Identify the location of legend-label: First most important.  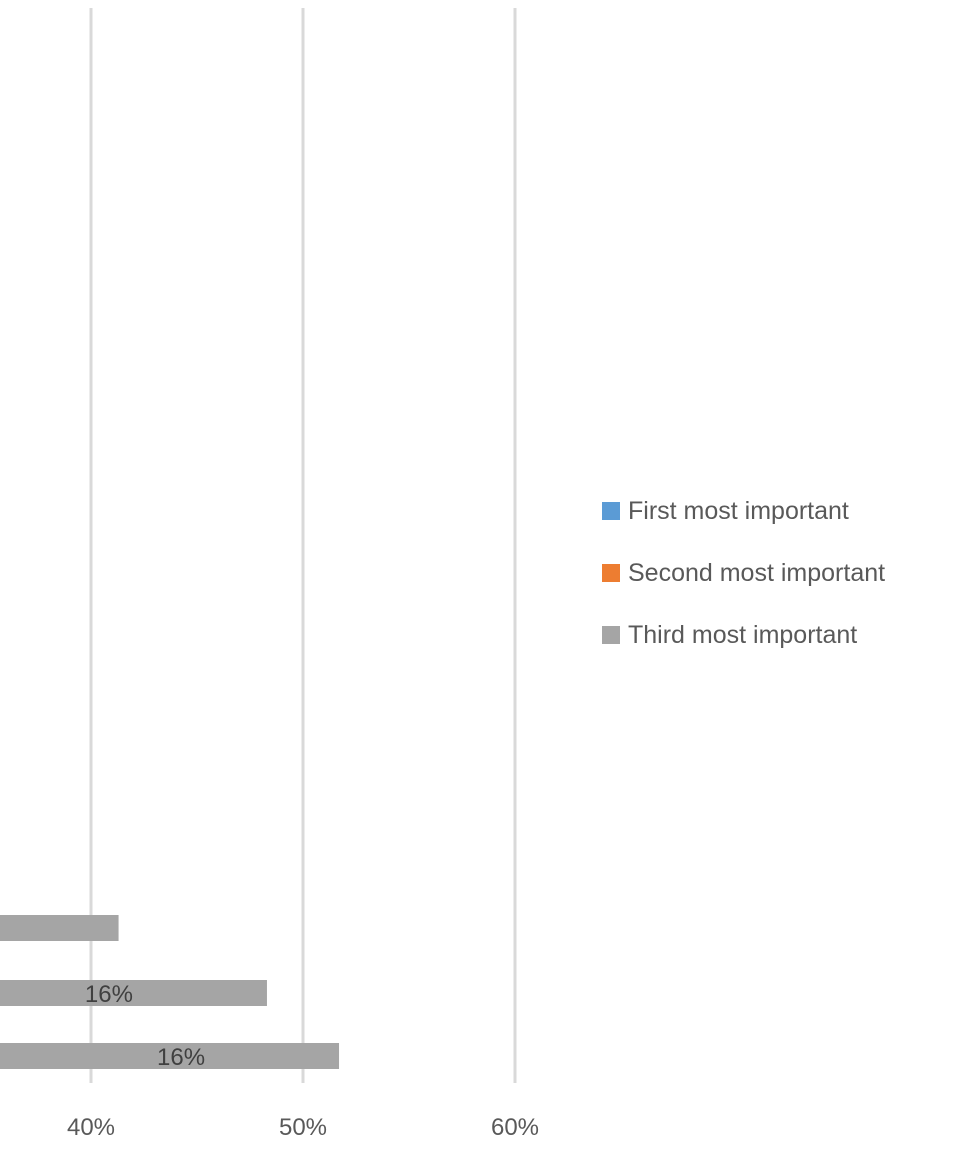
(738, 511).